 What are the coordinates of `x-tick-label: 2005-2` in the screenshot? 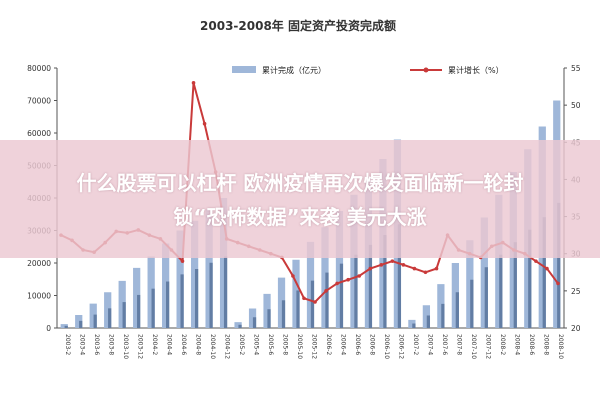 It's located at (241, 344).